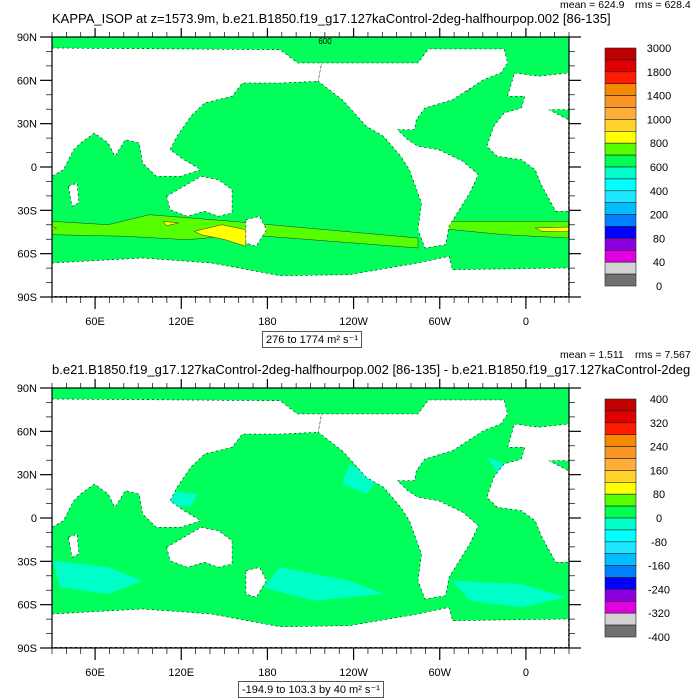 This screenshot has height=700, width=700. I want to click on lat-label: 0, so click(34, 519).